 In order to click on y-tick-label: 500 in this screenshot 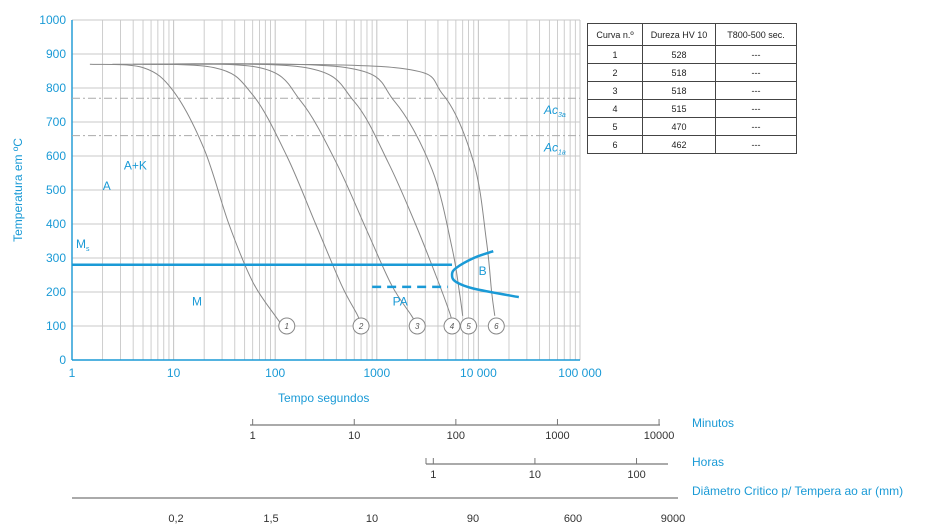, I will do `click(56, 190)`.